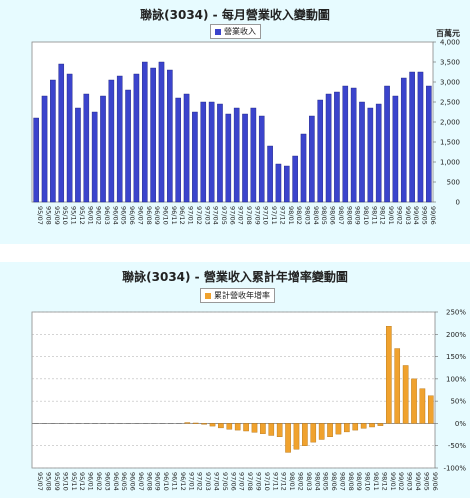  What do you see at coordinates (399, 215) in the screenshot?
I see `revenue-xtick-label: 99/02` at bounding box center [399, 215].